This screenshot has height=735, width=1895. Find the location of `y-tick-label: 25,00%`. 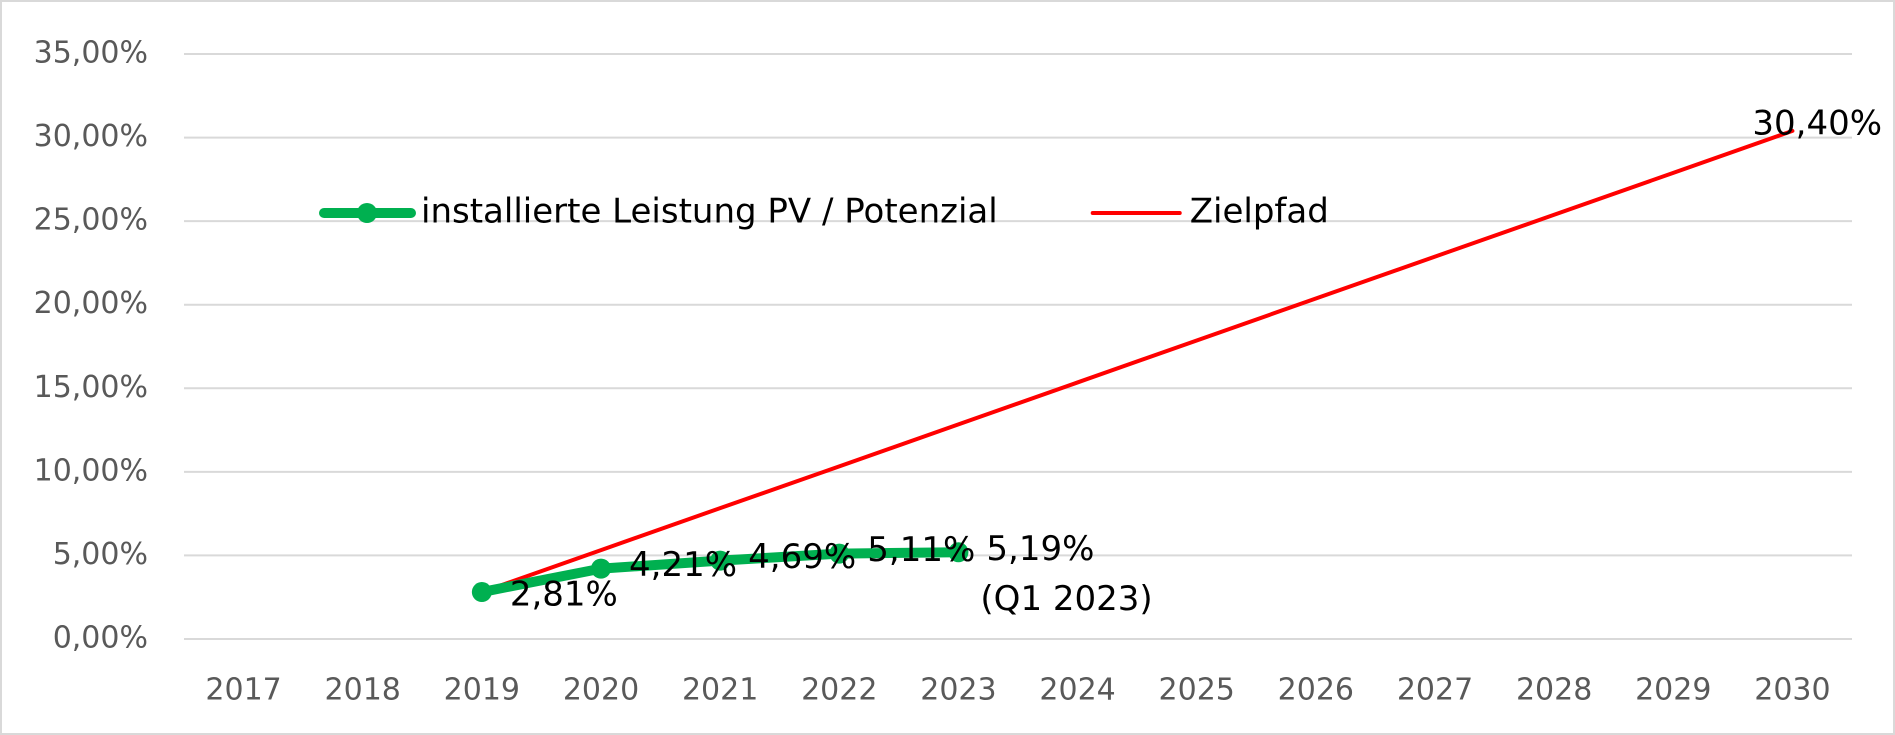

y-tick-label: 25,00% is located at coordinates (91, 220).